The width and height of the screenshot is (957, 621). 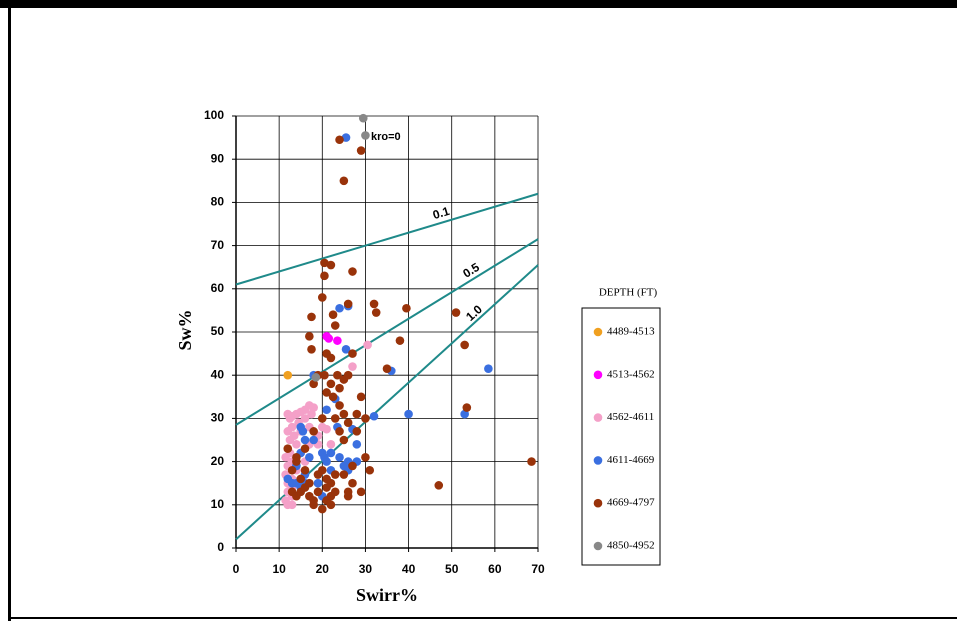 What do you see at coordinates (631, 546) in the screenshot?
I see `legend-label: 4850-4952` at bounding box center [631, 546].